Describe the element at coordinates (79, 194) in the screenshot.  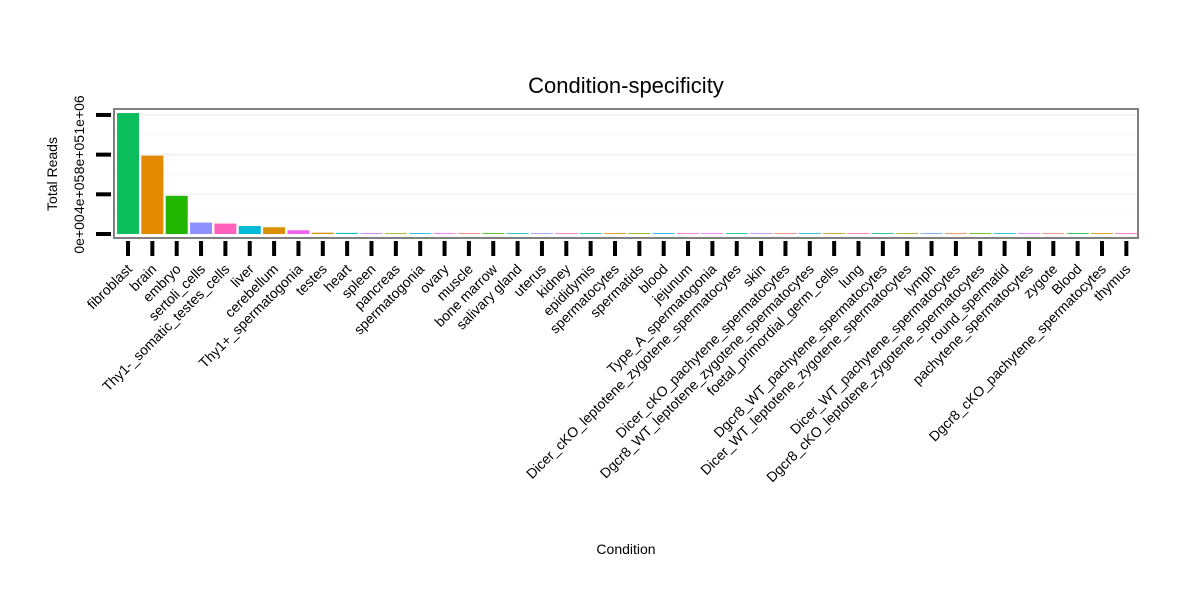
I see `y-tick-label: 4e+05` at that location.